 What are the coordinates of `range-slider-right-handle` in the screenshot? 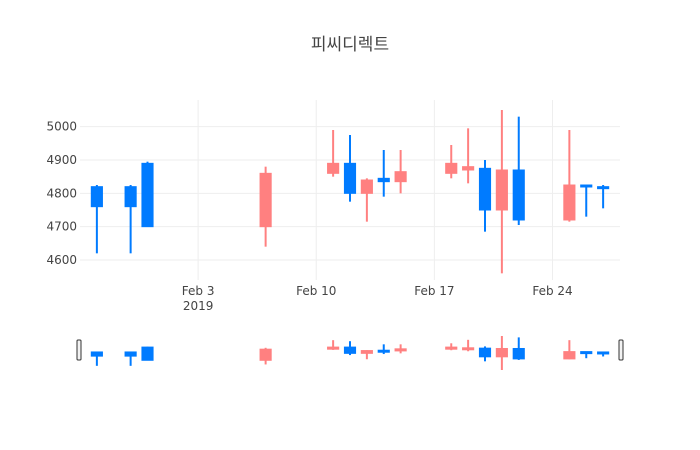 It's located at (621, 350).